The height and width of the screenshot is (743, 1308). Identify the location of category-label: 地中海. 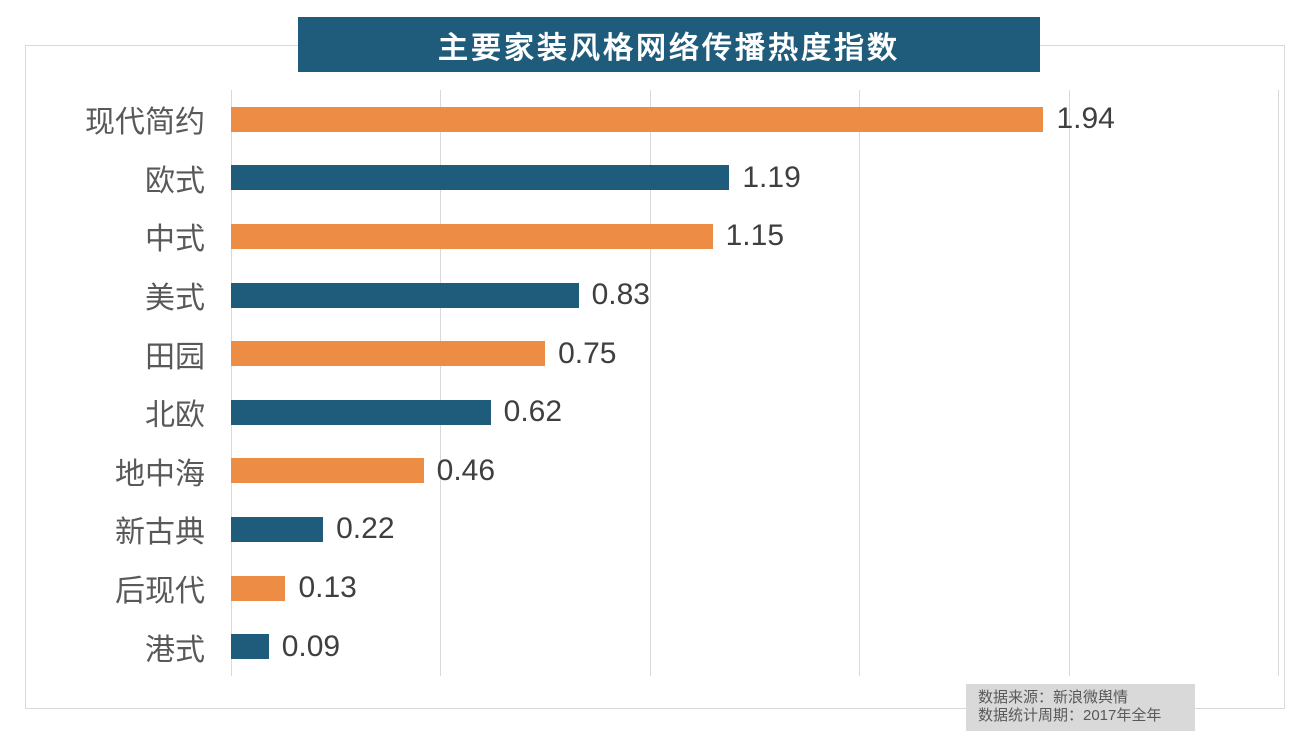
(160, 474).